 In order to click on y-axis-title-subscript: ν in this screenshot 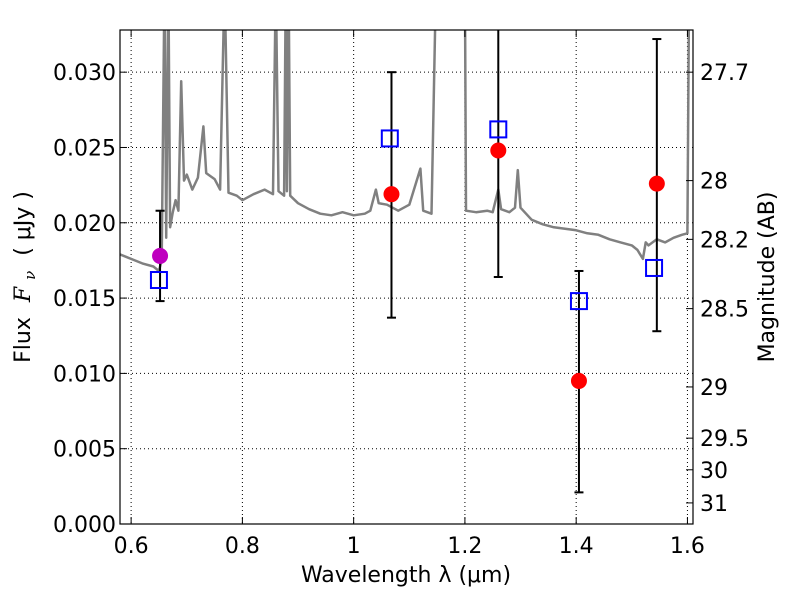, I will do `click(30, 275)`.